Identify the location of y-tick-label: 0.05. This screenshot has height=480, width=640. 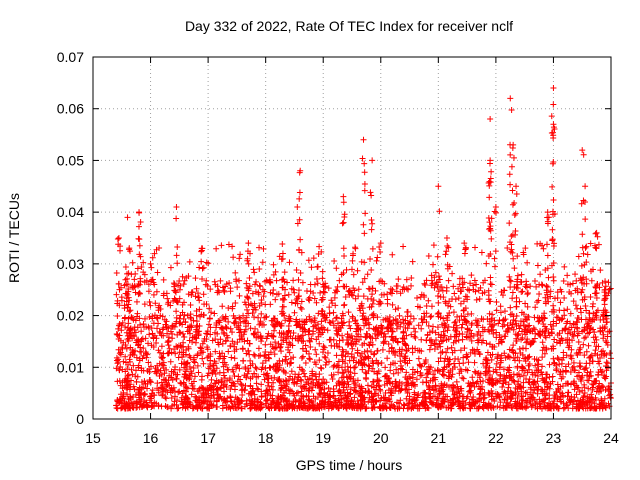
(70, 160).